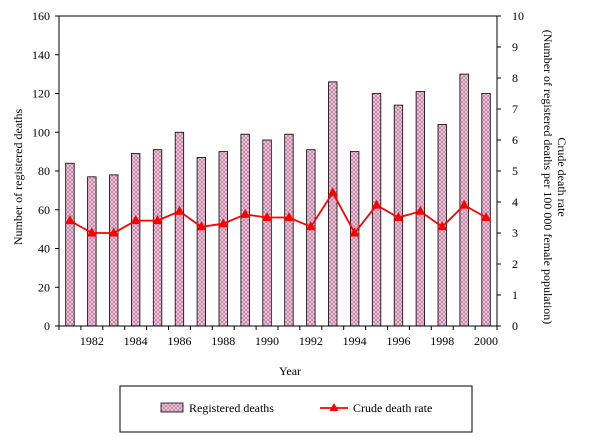 The width and height of the screenshot is (590, 443). Describe the element at coordinates (289, 230) in the screenshot. I see `bar-1991` at that location.